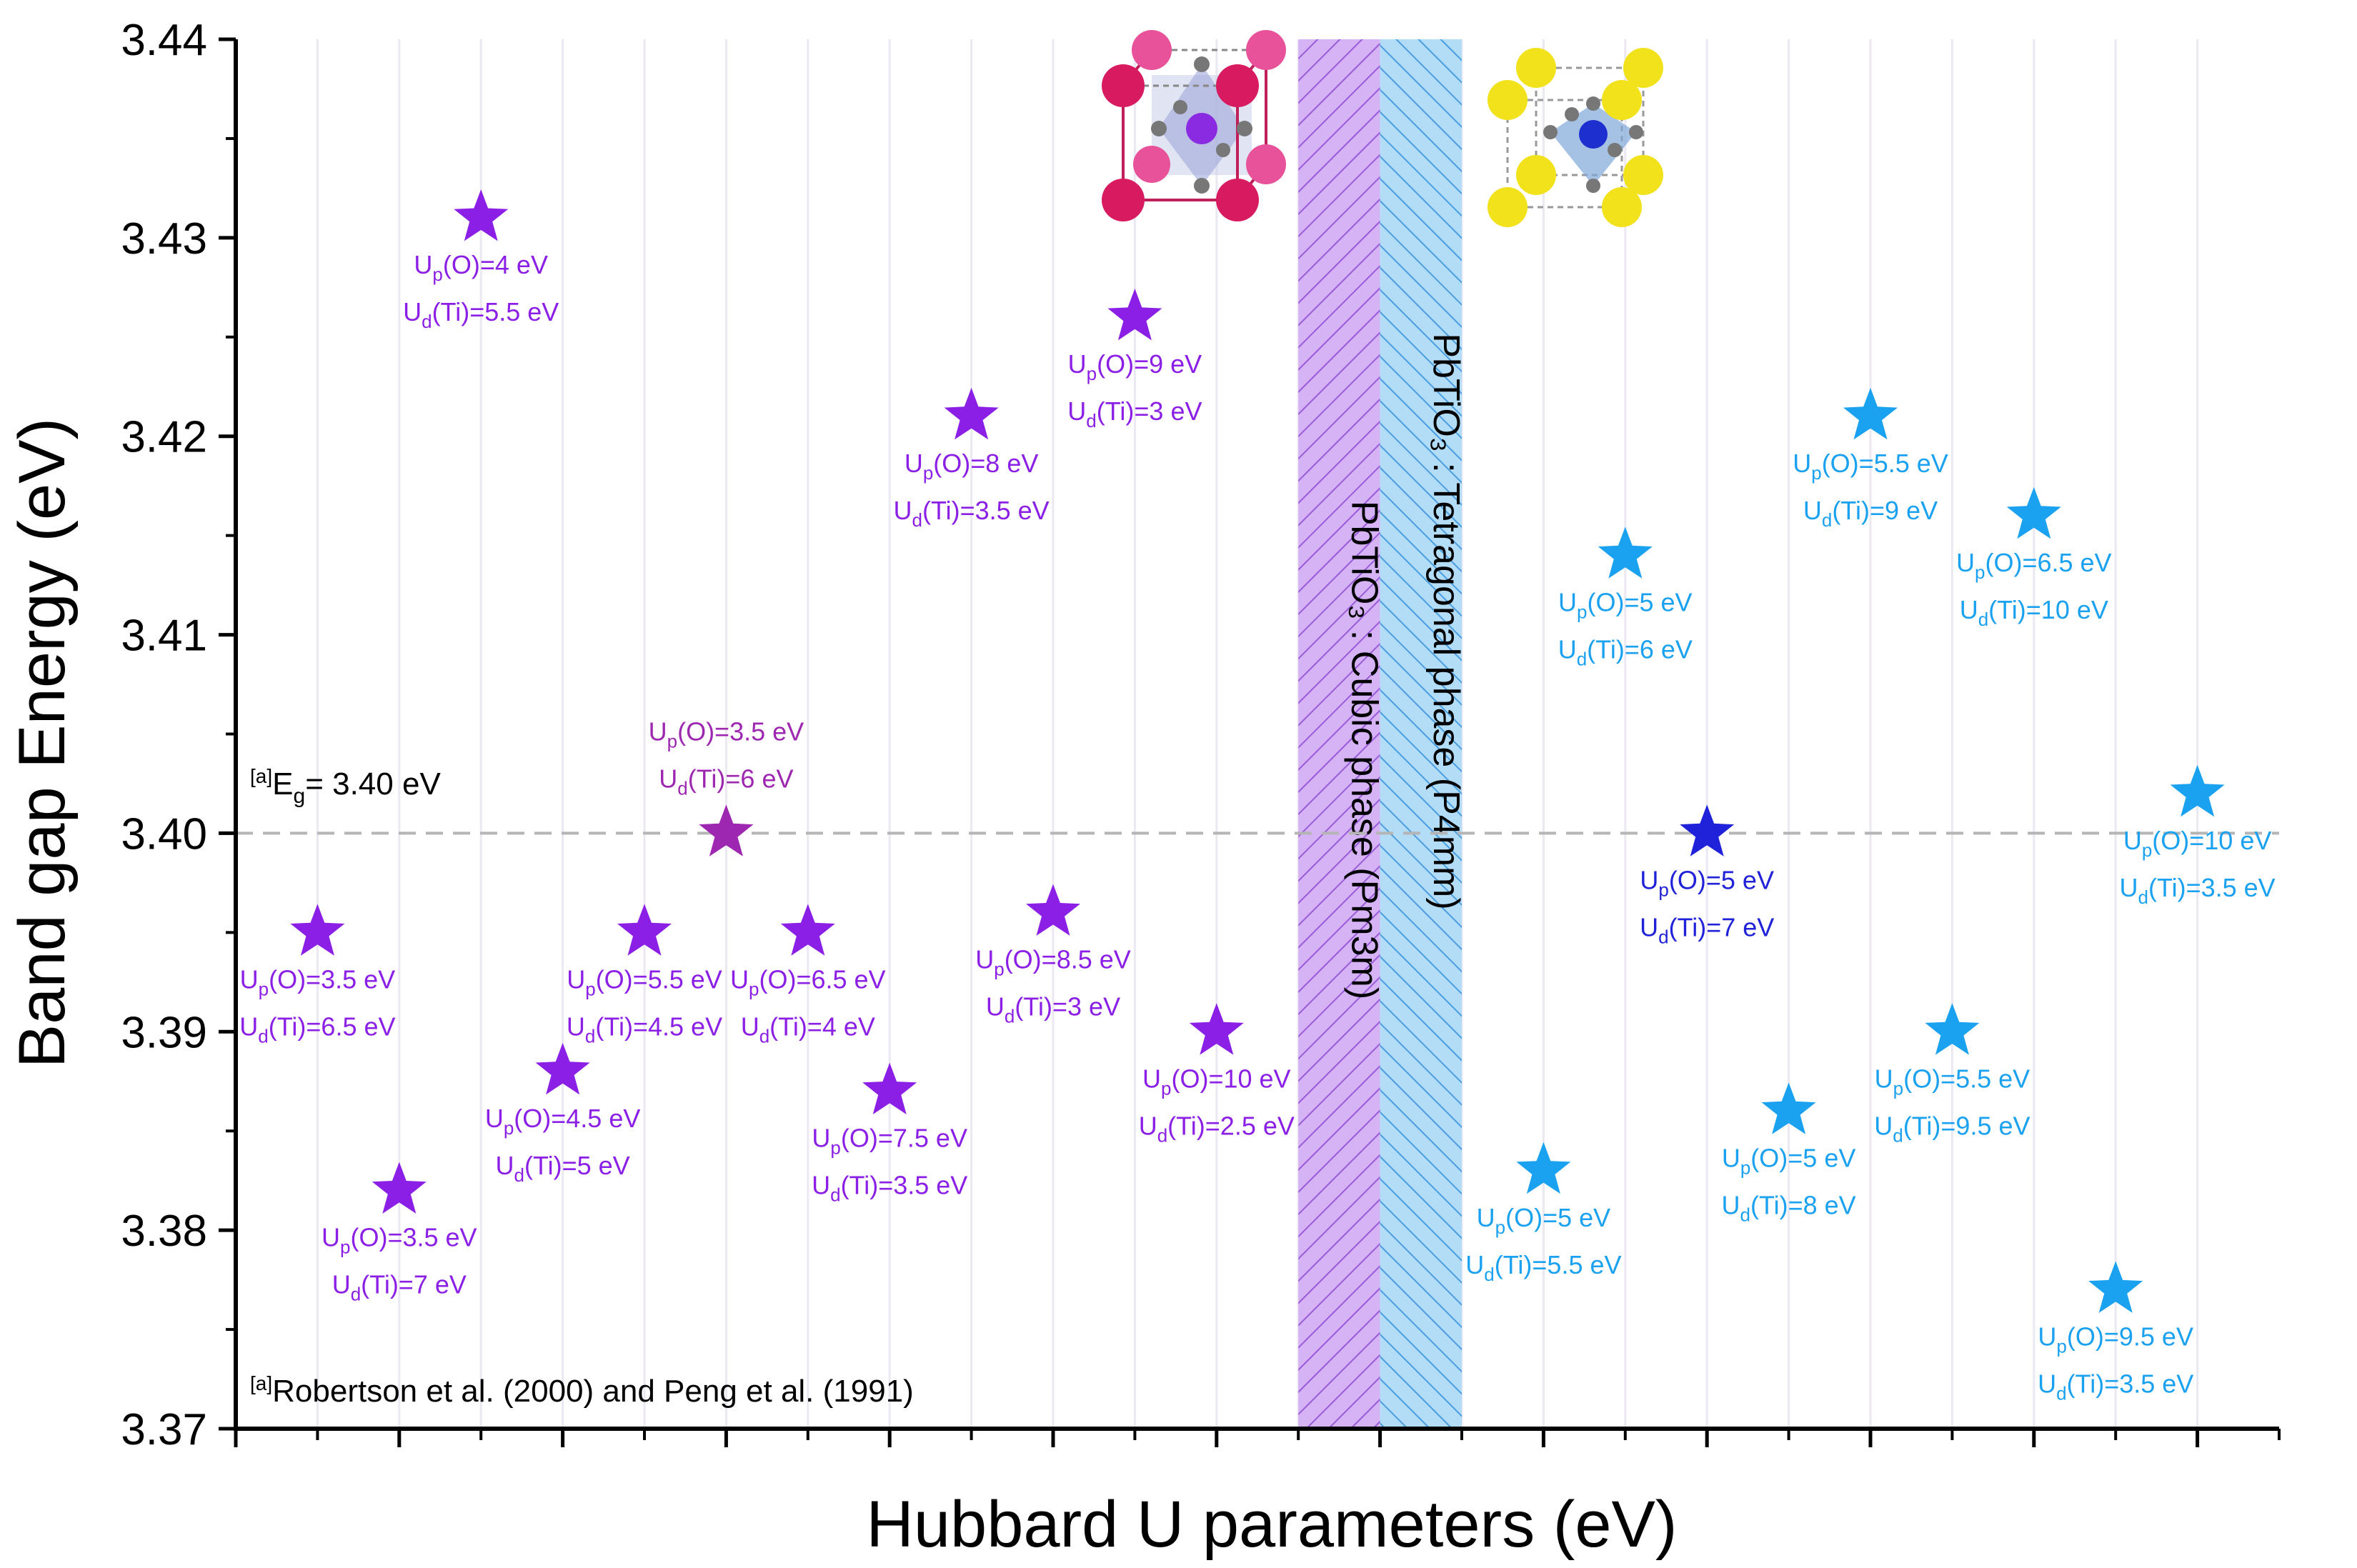 The height and width of the screenshot is (1568, 2357). What do you see at coordinates (889, 1141) in the screenshot?
I see `point-label-up: Up(O)=7.5 eV` at bounding box center [889, 1141].